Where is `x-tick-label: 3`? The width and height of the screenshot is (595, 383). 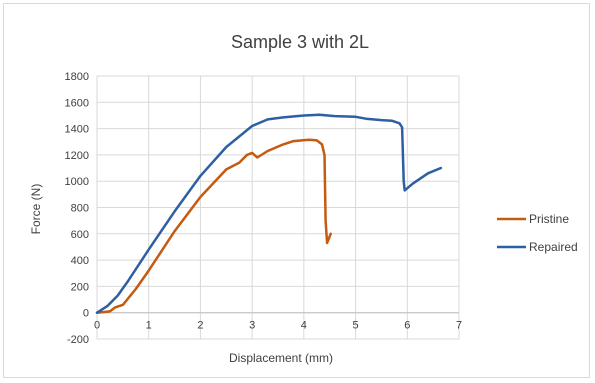 x-tick-label: 3 is located at coordinates (252, 326).